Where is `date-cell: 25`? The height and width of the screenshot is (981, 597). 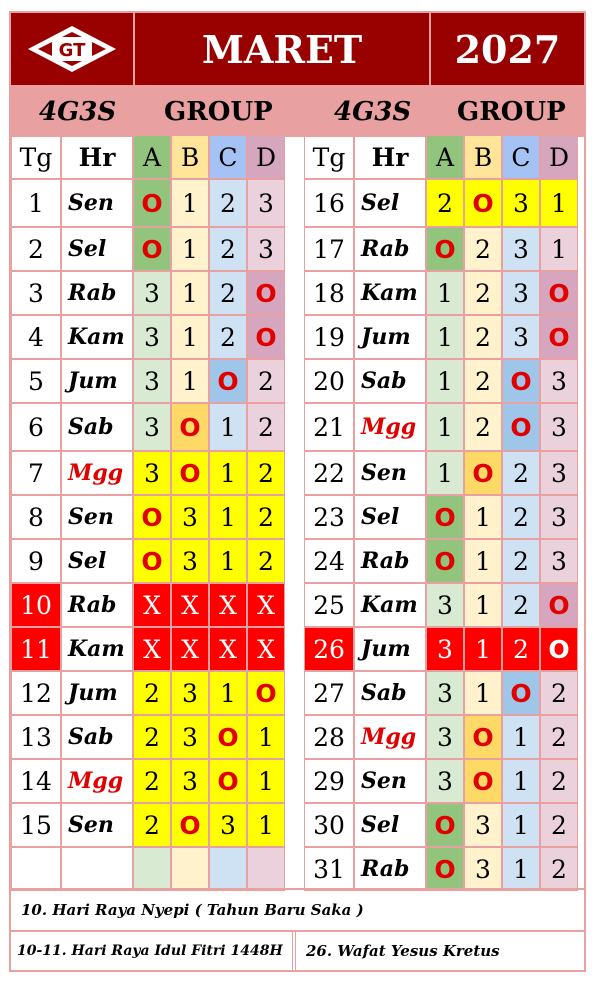 date-cell: 25 is located at coordinates (329, 605).